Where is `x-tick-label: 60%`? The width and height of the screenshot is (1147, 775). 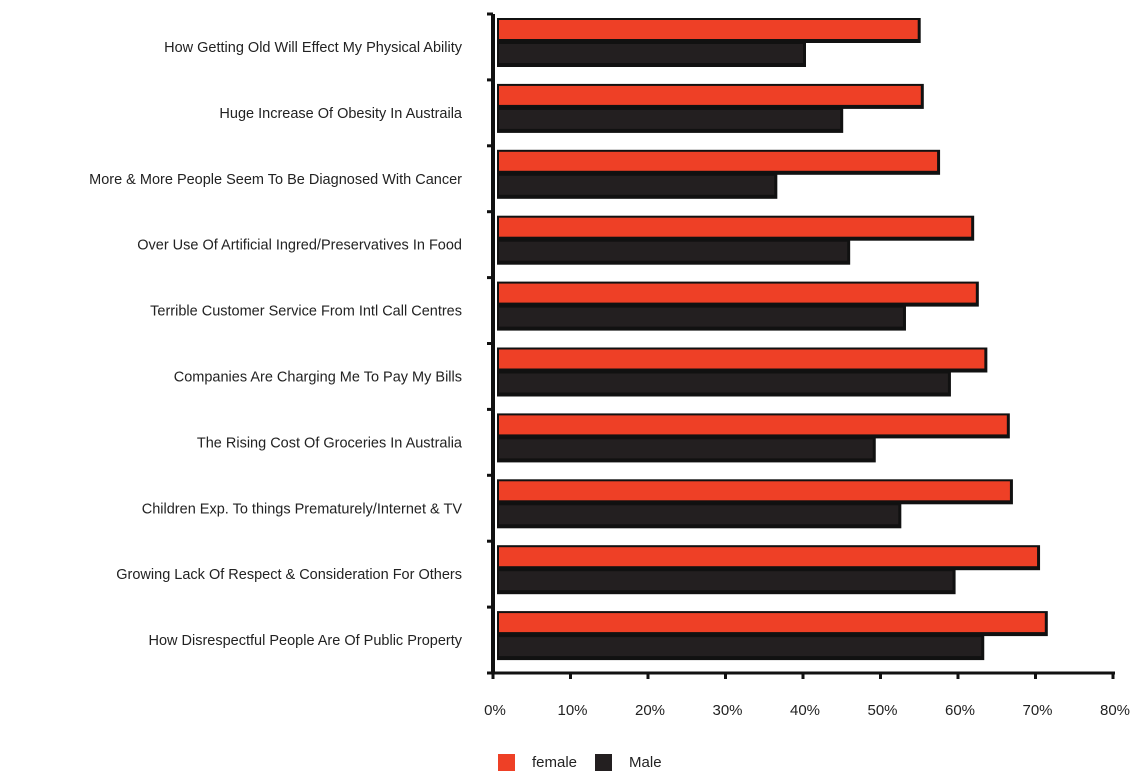
x-tick-label: 60% is located at coordinates (960, 710).